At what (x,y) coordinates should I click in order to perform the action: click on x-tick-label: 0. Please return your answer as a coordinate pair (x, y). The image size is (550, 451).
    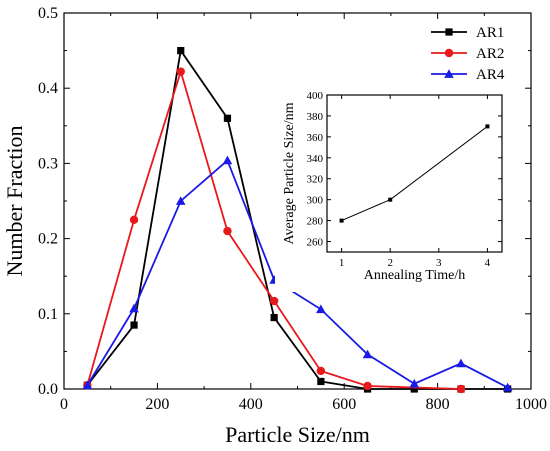
    Looking at the image, I should click on (64, 404).